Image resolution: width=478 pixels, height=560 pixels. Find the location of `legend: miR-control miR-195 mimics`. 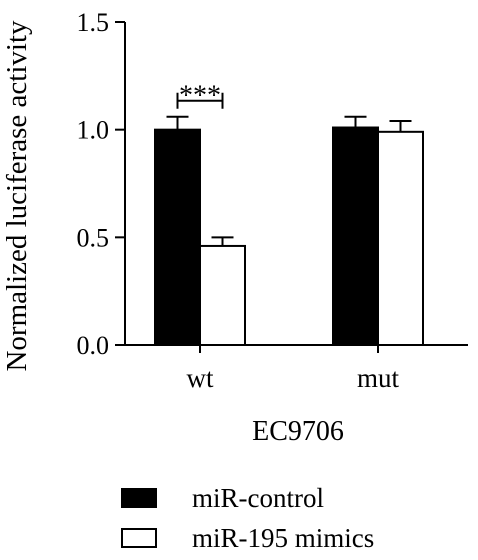

legend: miR-control miR-195 mimics is located at coordinates (247, 518).